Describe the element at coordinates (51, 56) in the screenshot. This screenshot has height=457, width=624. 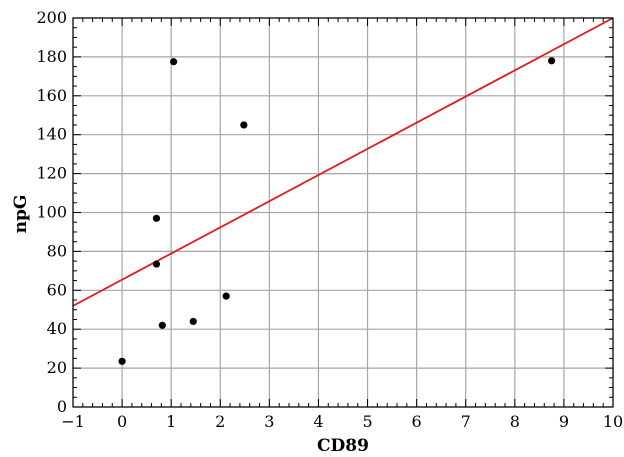
I see `y-tick-label: 180` at that location.